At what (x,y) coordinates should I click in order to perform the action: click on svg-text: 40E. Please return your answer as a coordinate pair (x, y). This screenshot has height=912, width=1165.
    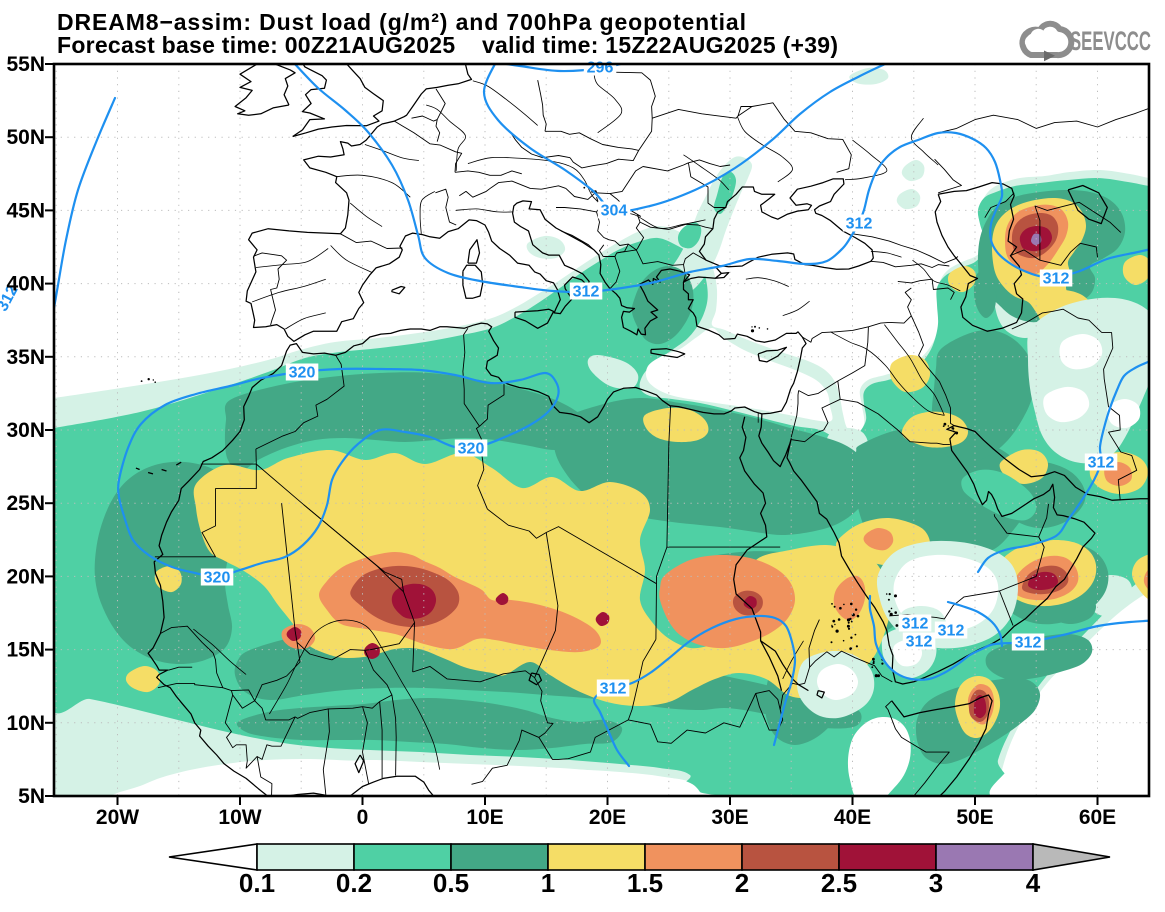
    Looking at the image, I should click on (852, 817).